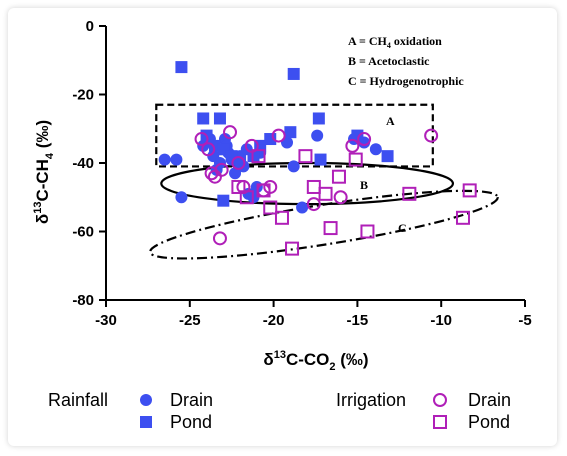 This screenshot has width=567, height=456. What do you see at coordinates (389, 61) in the screenshot?
I see `key-line-b: B = Acetoclastic` at bounding box center [389, 61].